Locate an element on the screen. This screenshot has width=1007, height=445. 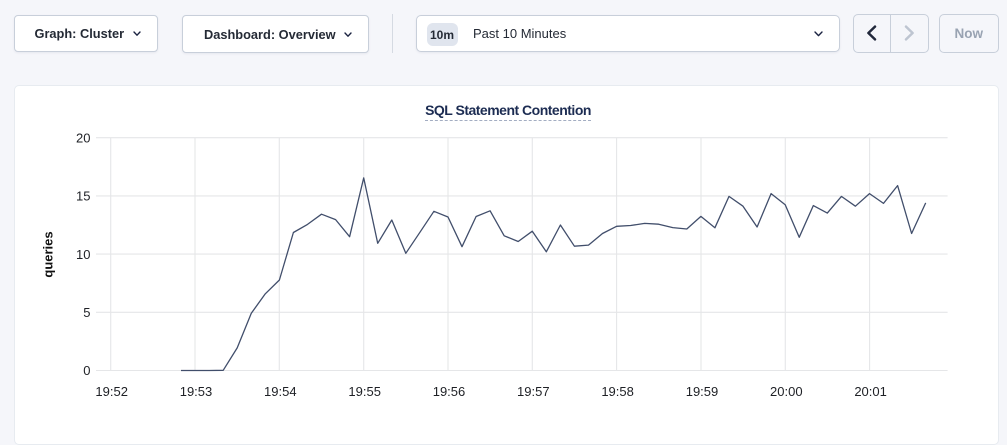
svg-text: 5 is located at coordinates (86, 312).